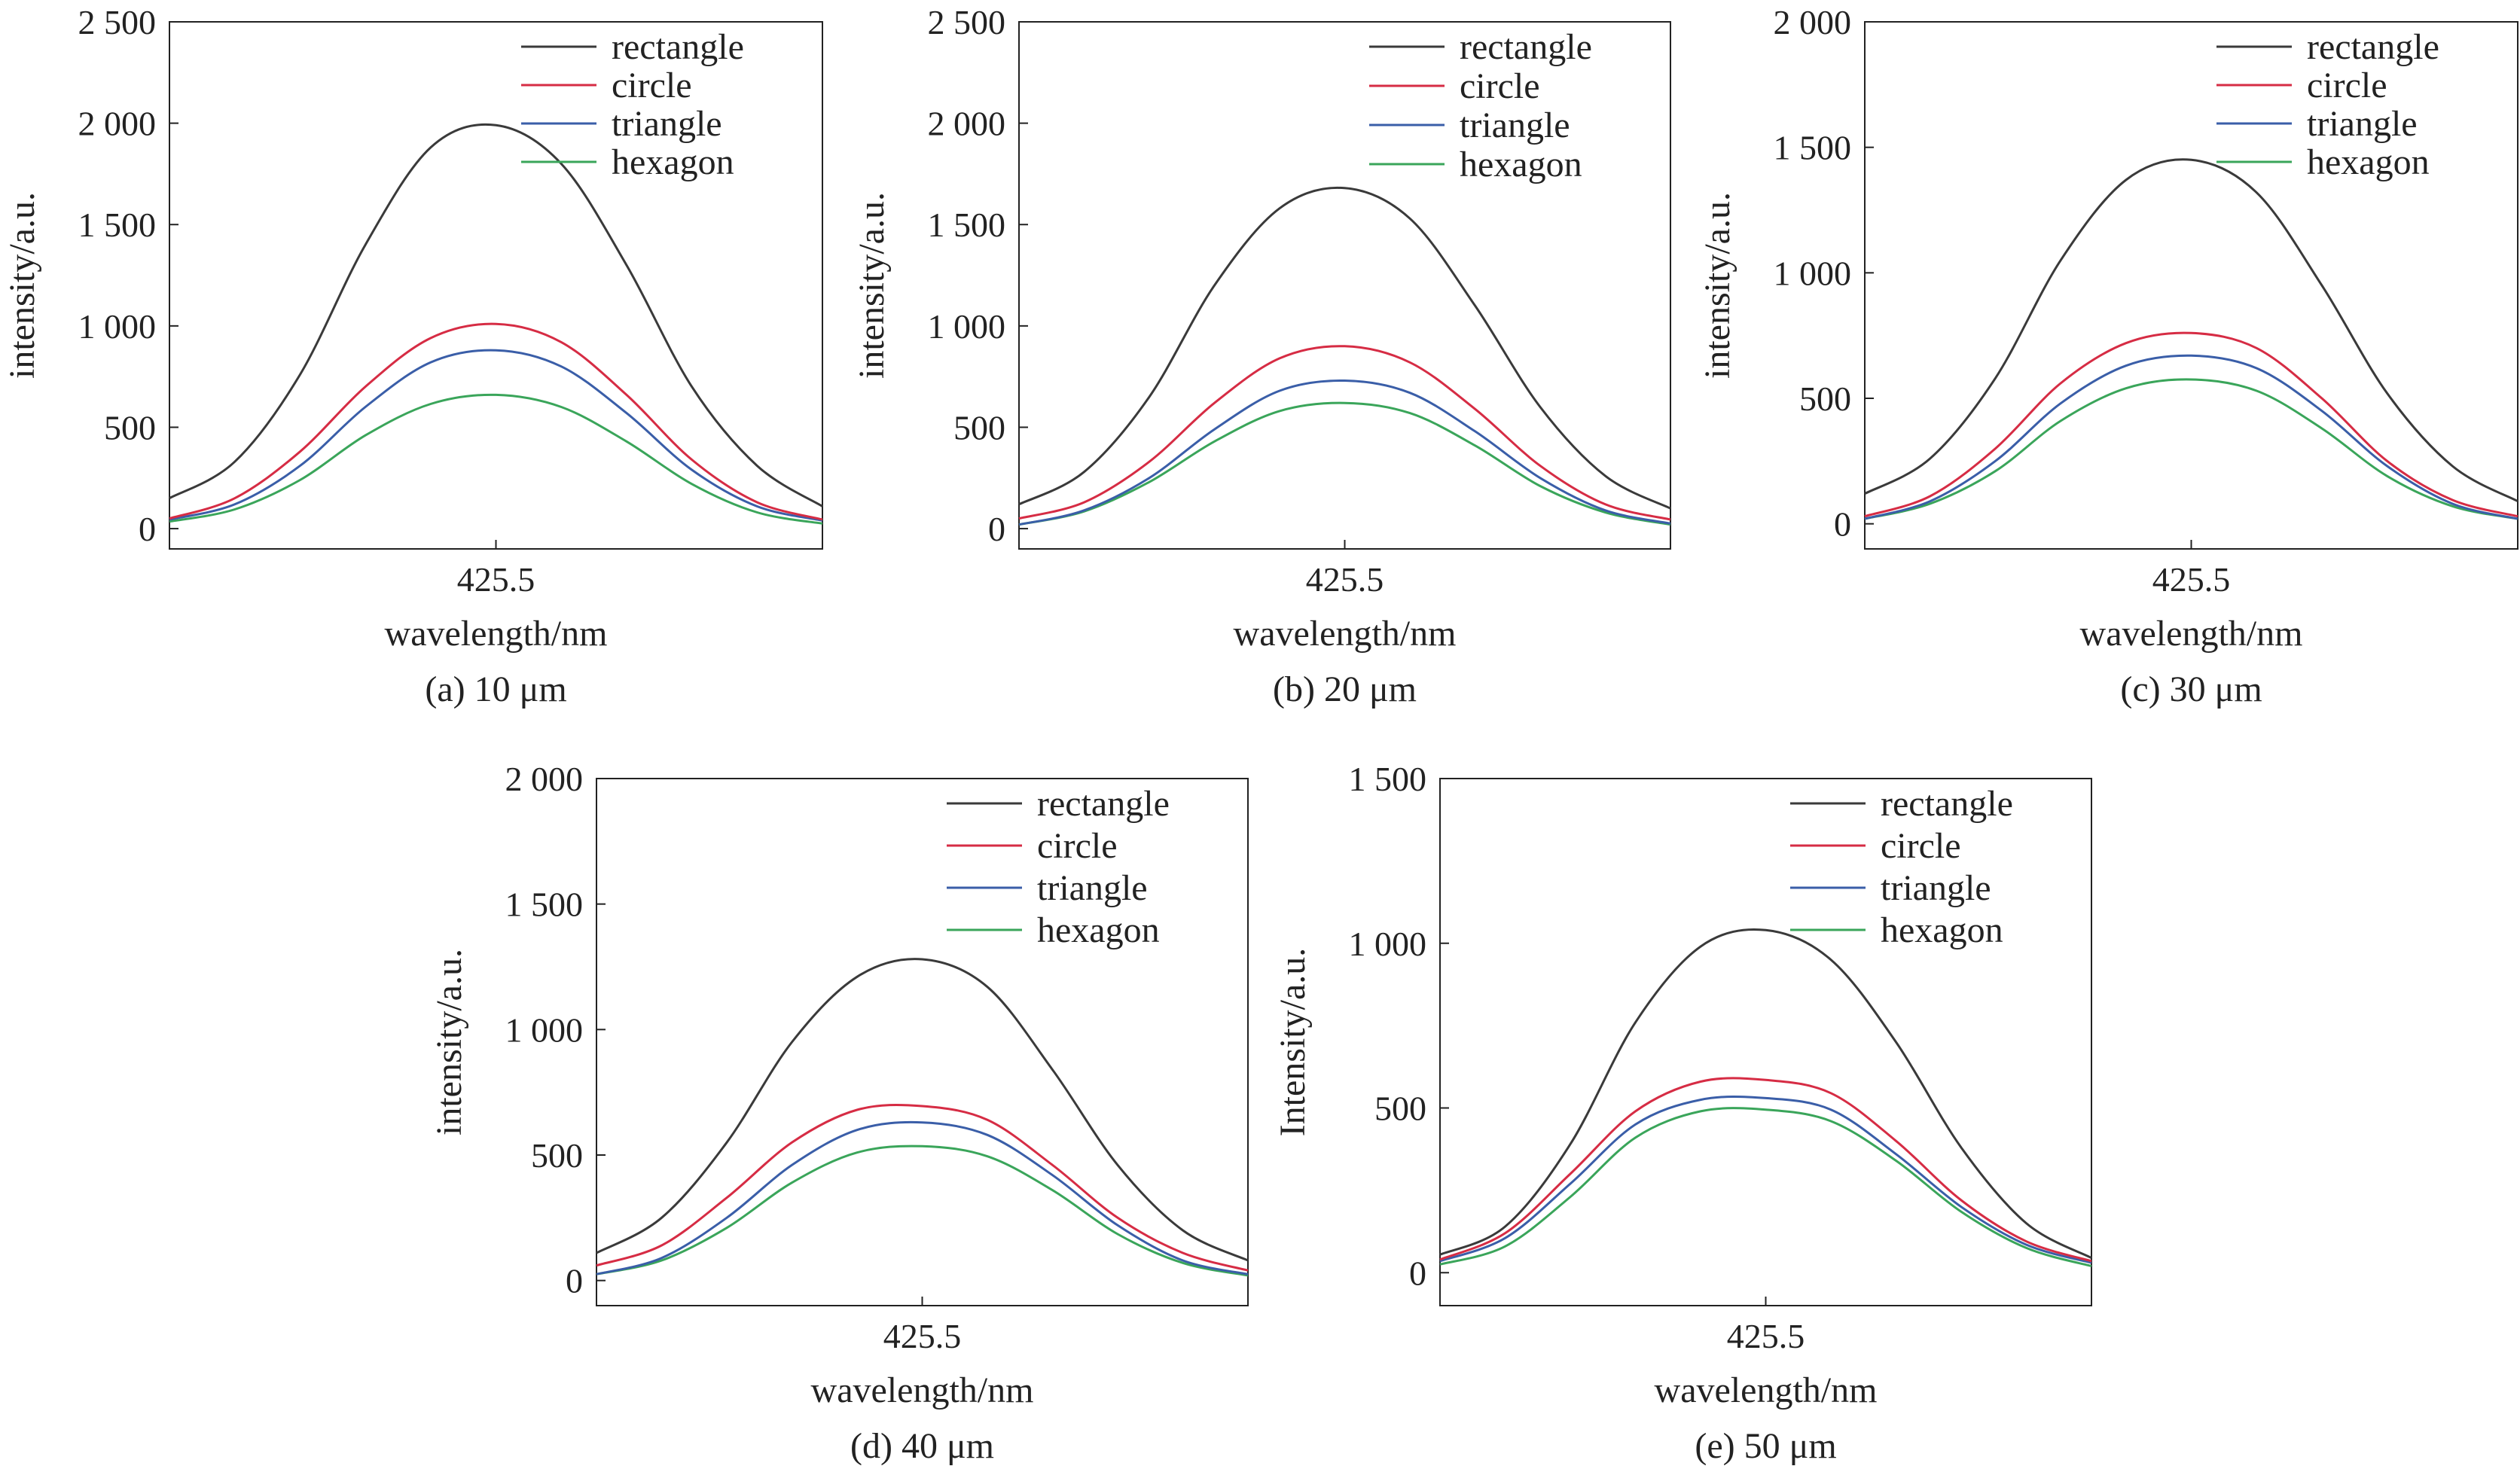 Image resolution: width=2520 pixels, height=1466 pixels. Describe the element at coordinates (1345, 689) in the screenshot. I see `panel-caption: (b) 20 μm` at that location.